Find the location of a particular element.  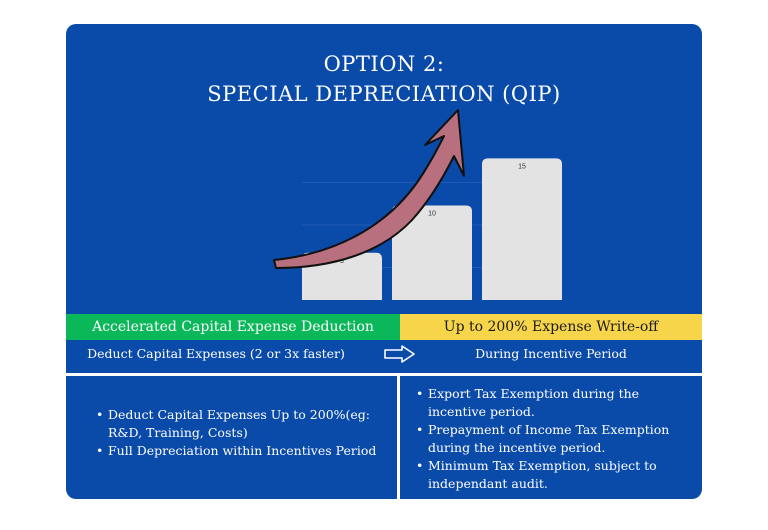

title-line-2: SPECIAL DEPRECIATION (QIP) is located at coordinates (384, 94).